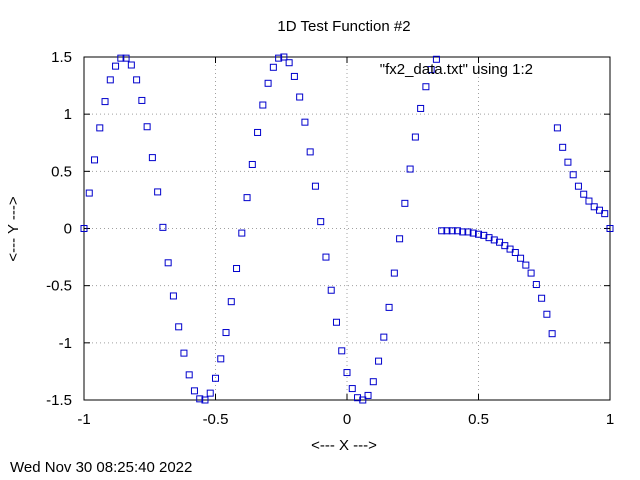 The image size is (640, 480). What do you see at coordinates (68, 114) in the screenshot?
I see `y-tick-label: 1` at bounding box center [68, 114].